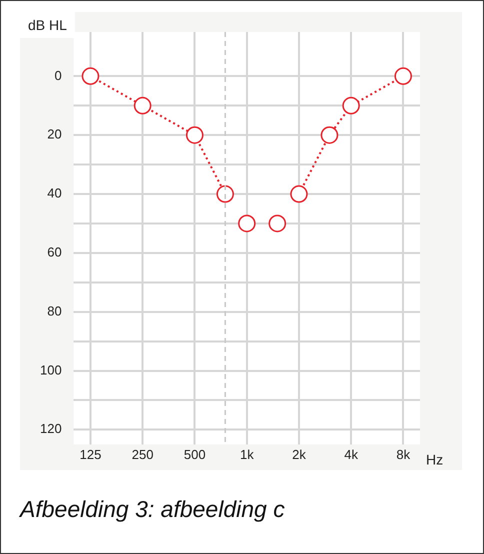 Image resolution: width=484 pixels, height=554 pixels. What do you see at coordinates (58, 75) in the screenshot?
I see `y-tick-label: 0` at bounding box center [58, 75].